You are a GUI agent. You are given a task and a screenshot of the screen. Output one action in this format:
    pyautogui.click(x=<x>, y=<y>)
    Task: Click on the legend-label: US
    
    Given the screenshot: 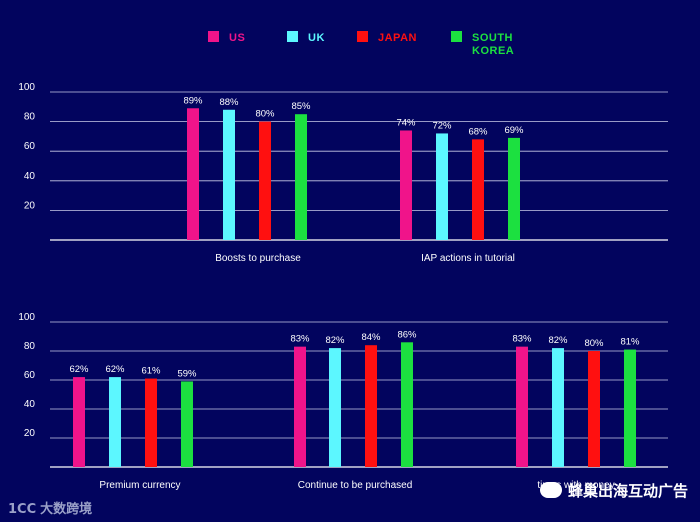 What is the action you would take?
    pyautogui.click(x=237, y=38)
    